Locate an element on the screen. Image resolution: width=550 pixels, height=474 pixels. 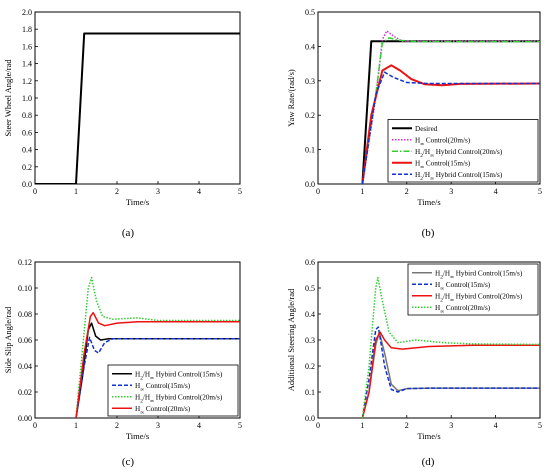
y-tick-label: 0.8 is located at coordinates (27, 115).